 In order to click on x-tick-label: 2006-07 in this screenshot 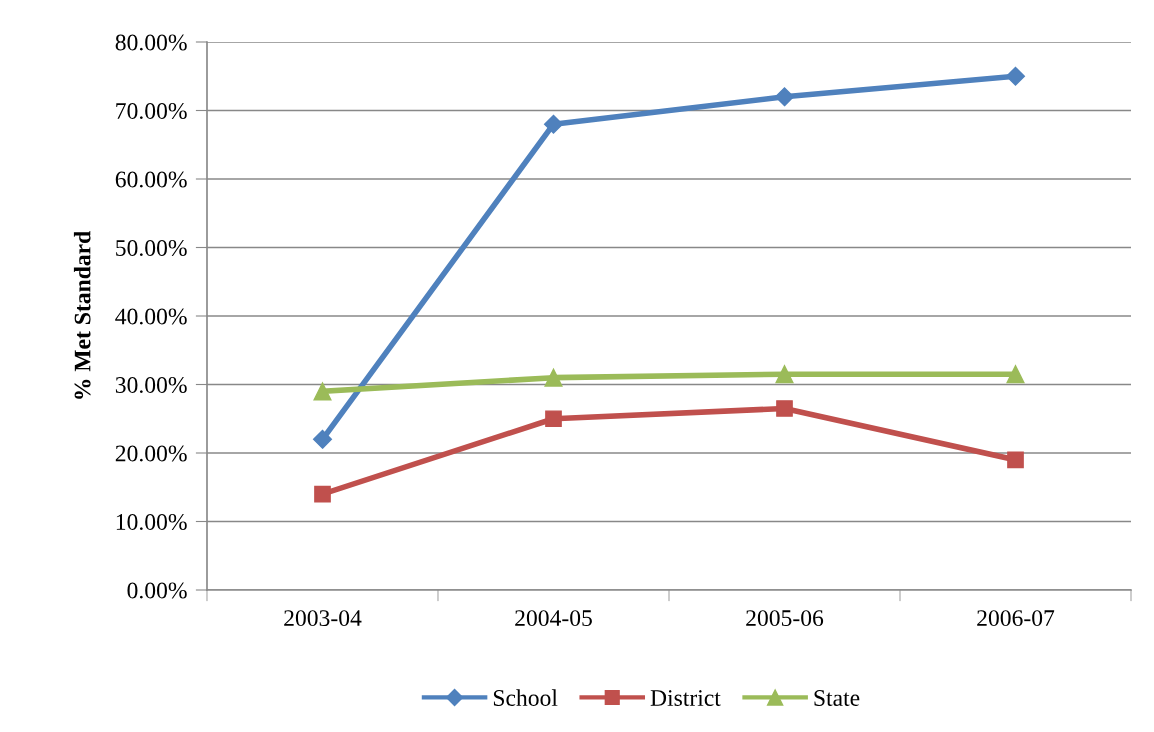, I will do `click(1016, 618)`.